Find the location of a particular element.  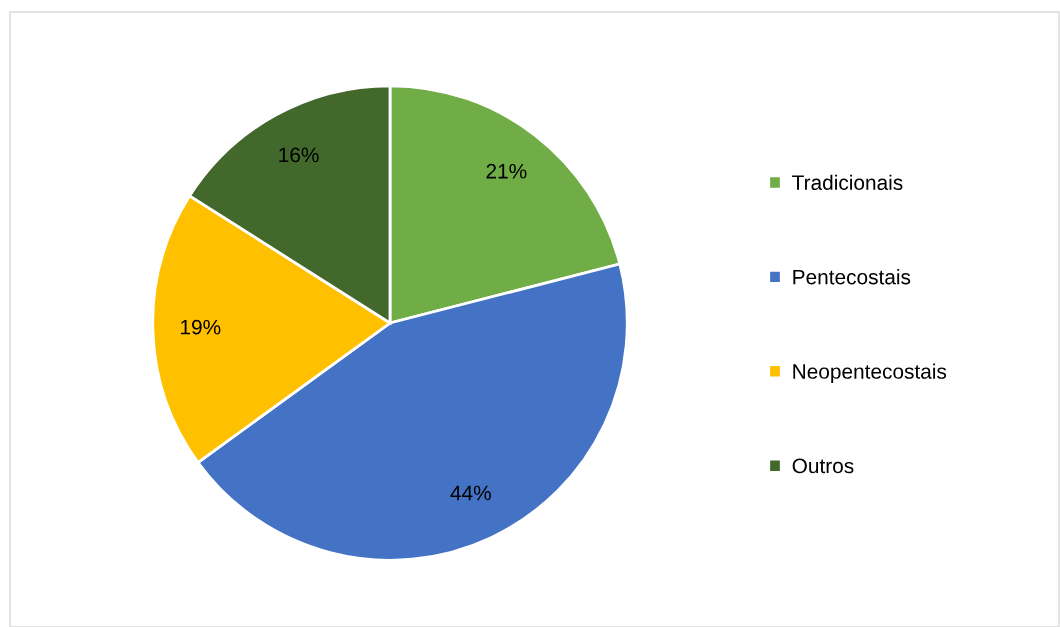

data-label: 44% is located at coordinates (470, 493).